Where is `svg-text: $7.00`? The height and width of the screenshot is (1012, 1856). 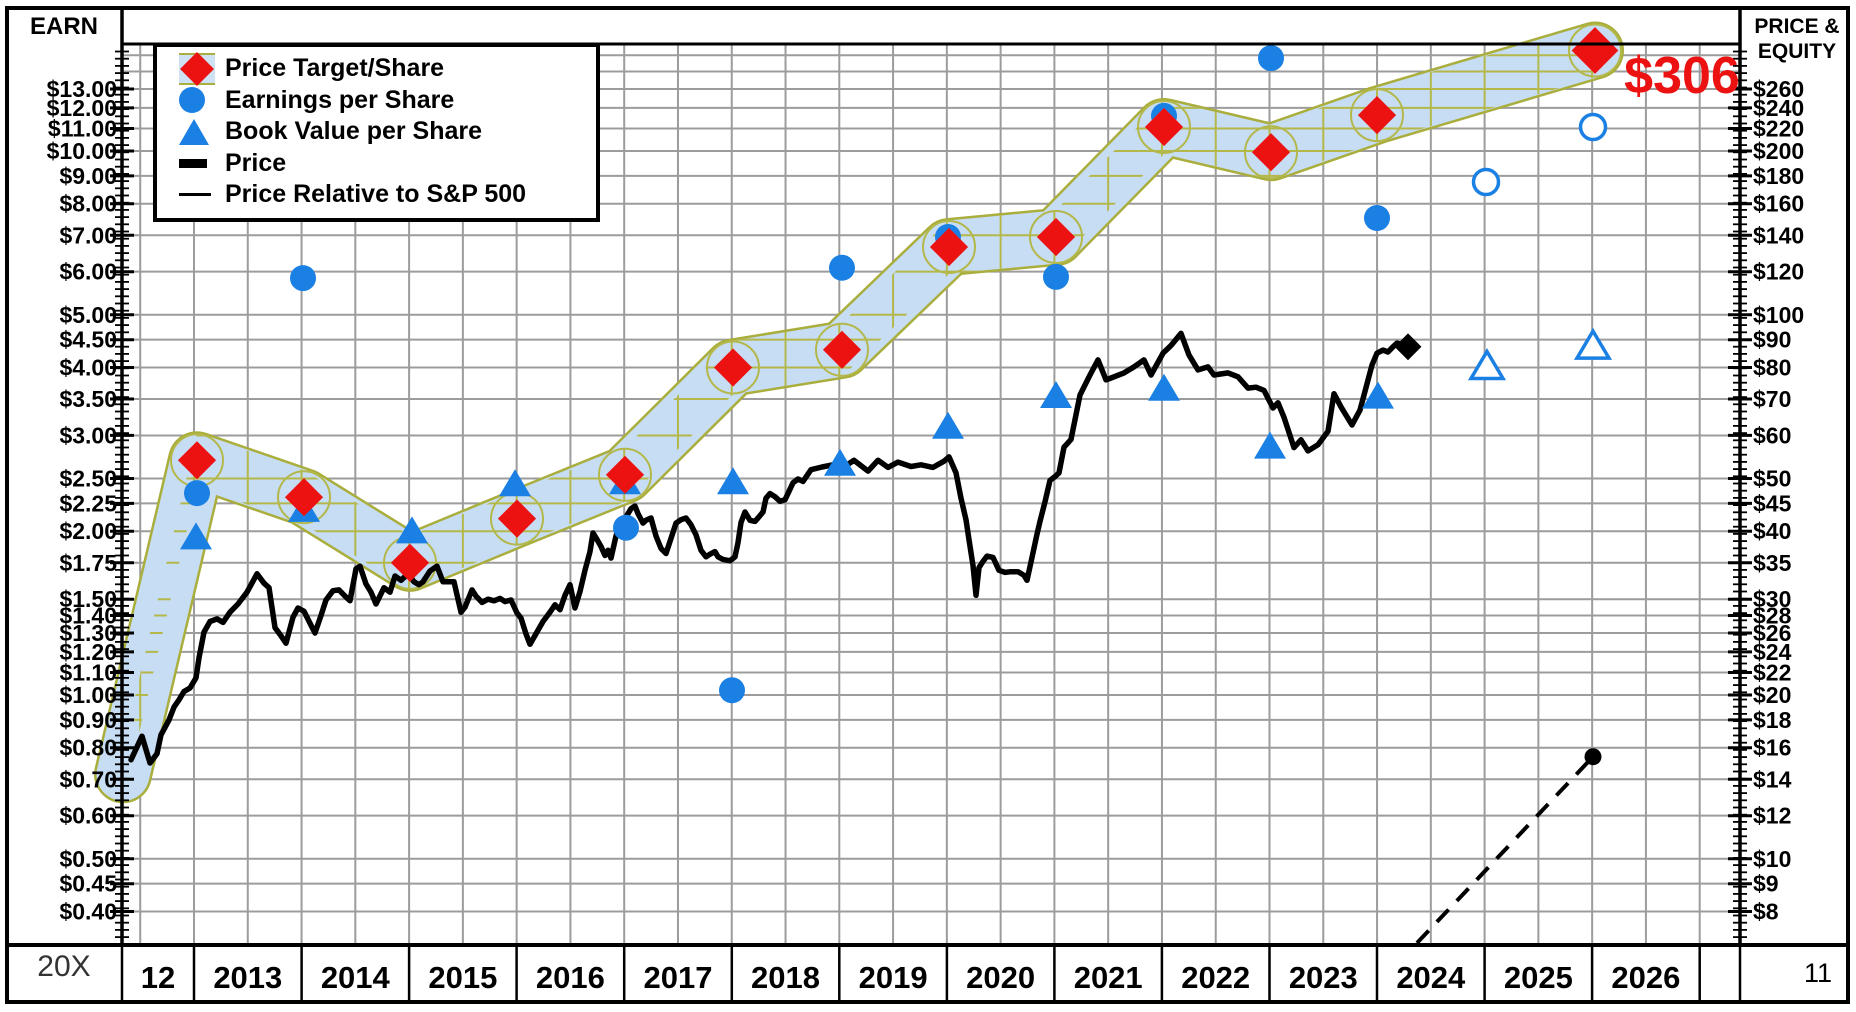 svg-text: $7.00 is located at coordinates (88, 235).